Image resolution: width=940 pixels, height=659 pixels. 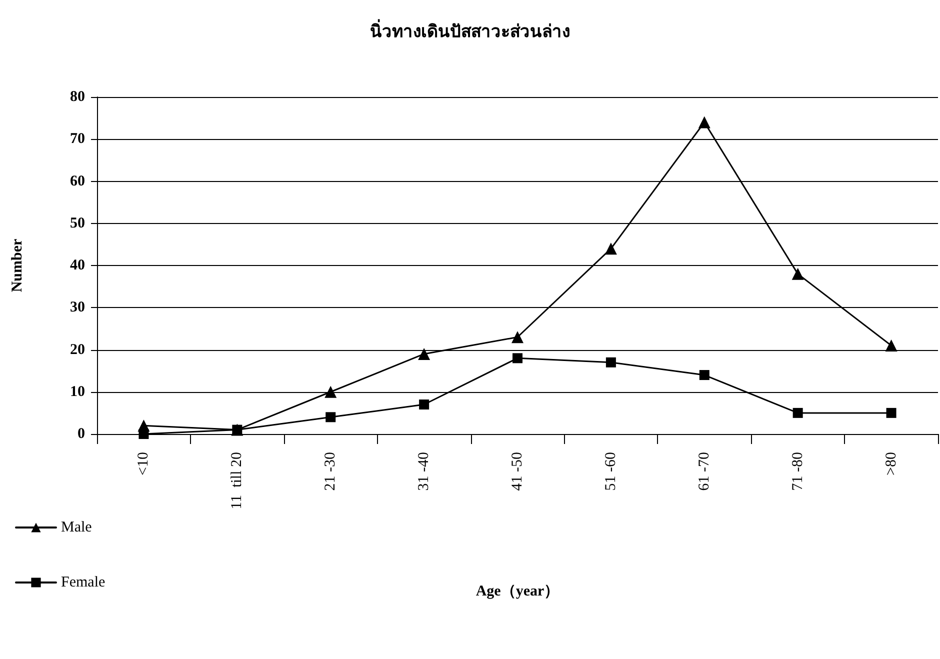 What do you see at coordinates (330, 471) in the screenshot?
I see `x-tick-label: 21 -30` at bounding box center [330, 471].